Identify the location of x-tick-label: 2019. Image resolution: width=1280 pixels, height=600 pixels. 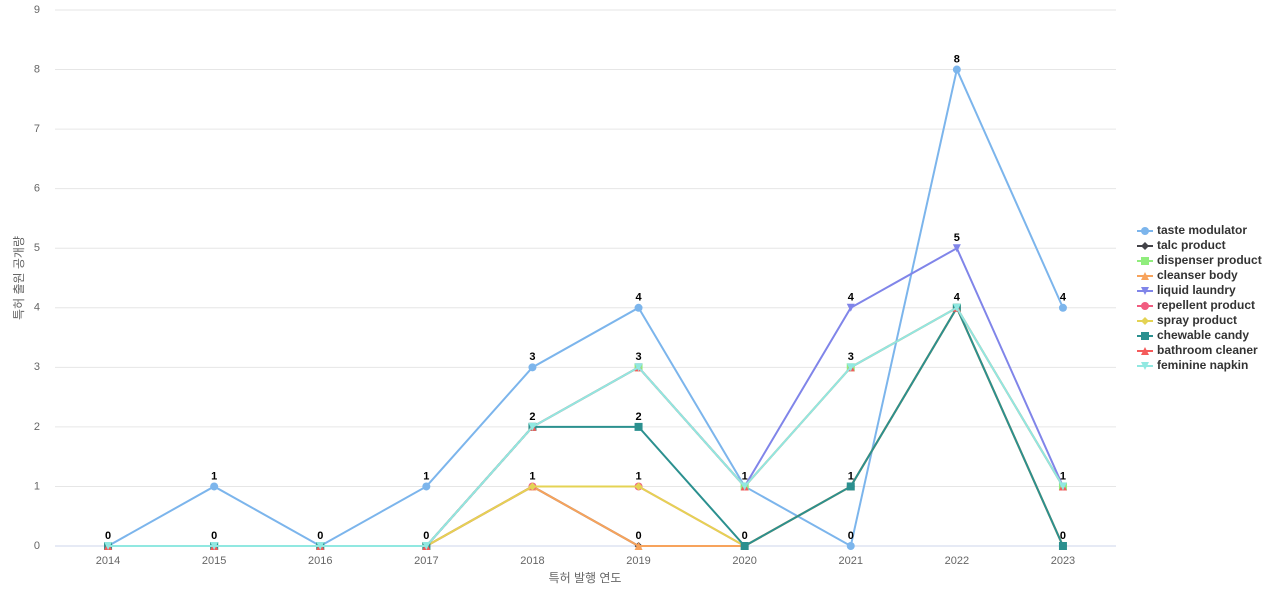
(638, 561).